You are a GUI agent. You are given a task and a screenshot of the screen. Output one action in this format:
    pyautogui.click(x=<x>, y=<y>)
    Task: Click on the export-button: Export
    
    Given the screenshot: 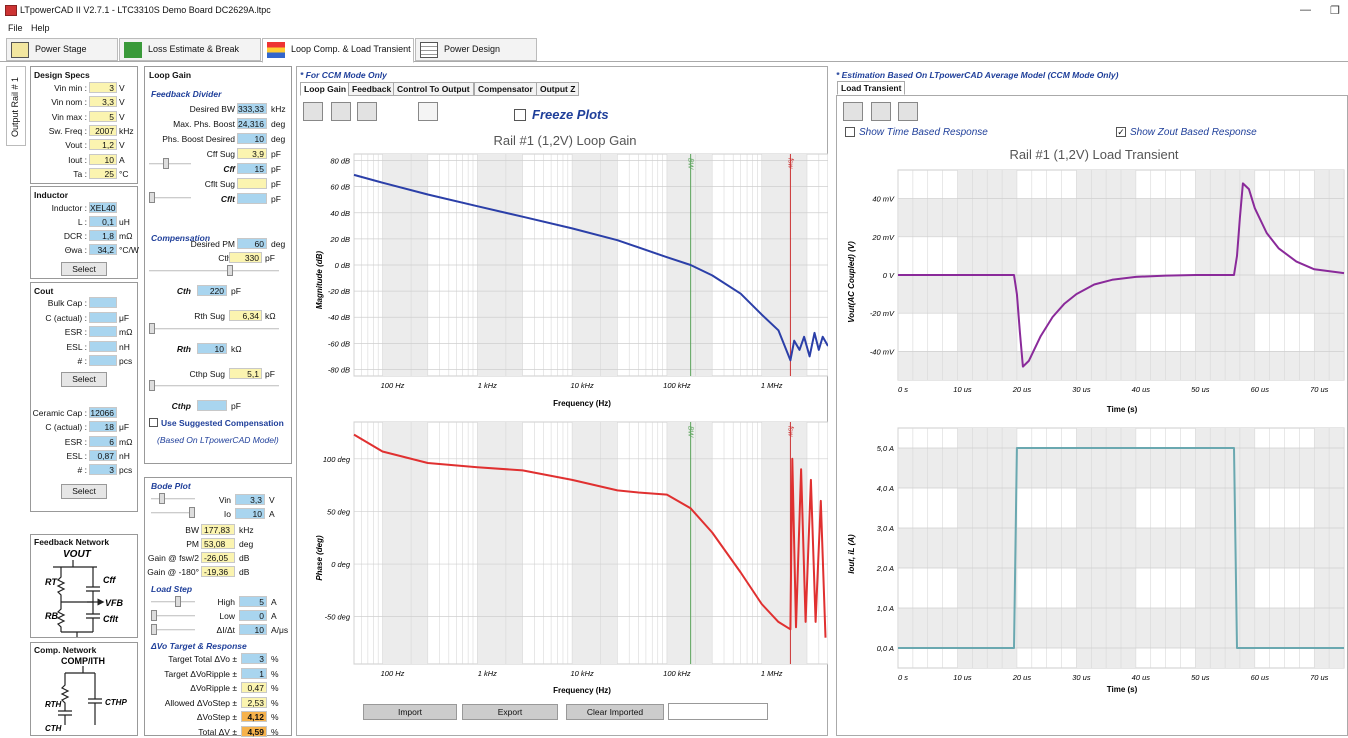 What is the action you would take?
    pyautogui.click(x=510, y=712)
    